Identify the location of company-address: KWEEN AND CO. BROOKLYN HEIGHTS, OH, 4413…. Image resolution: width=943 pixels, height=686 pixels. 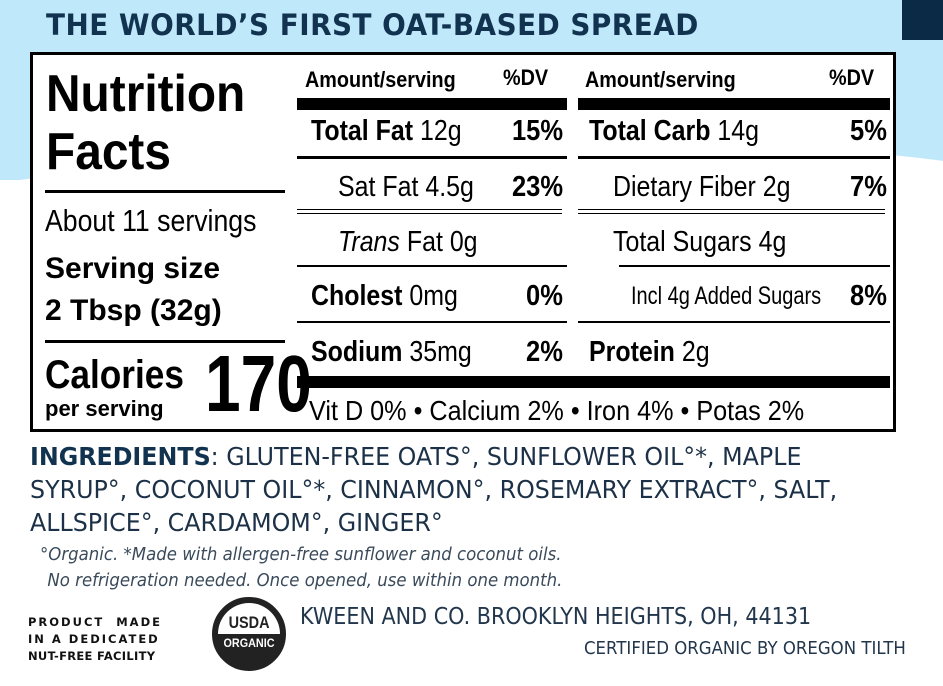
(556, 617).